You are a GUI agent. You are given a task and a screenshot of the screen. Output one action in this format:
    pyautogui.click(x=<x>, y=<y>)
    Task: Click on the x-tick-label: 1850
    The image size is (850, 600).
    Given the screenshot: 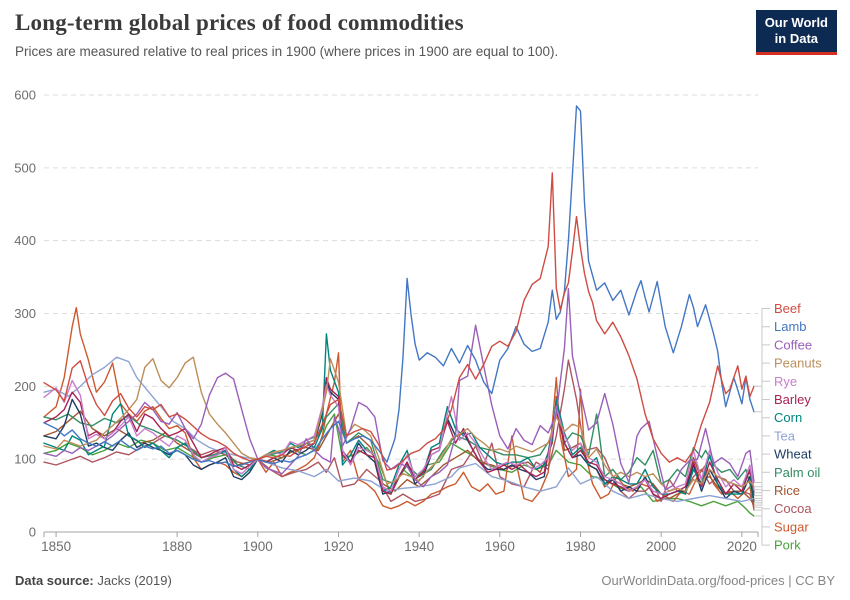 What is the action you would take?
    pyautogui.click(x=56, y=546)
    